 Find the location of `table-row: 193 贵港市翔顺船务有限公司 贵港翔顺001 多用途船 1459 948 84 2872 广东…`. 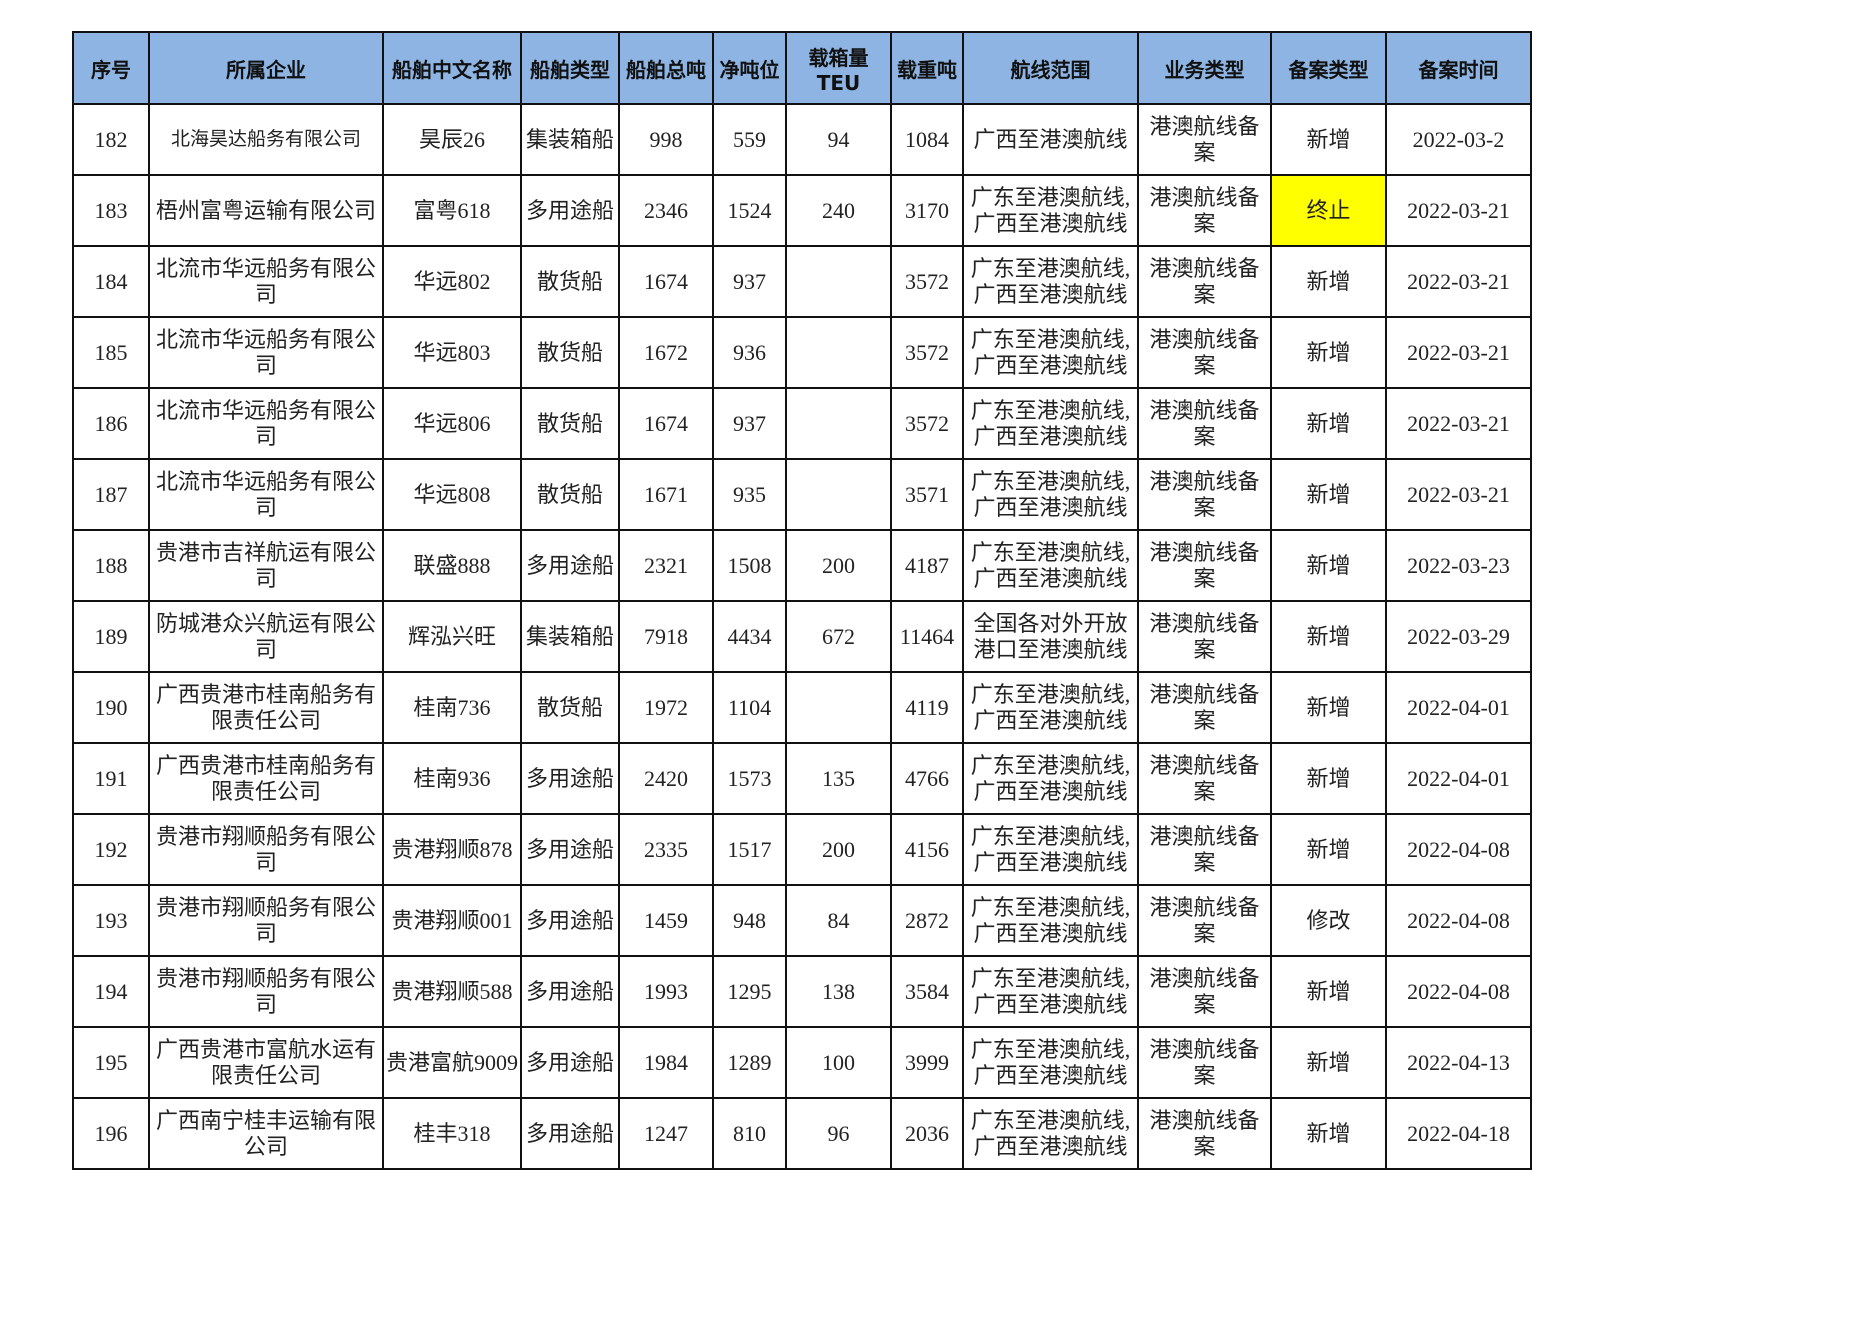

table-row: 193 贵港市翔顺船务有限公司 贵港翔顺001 多用途船 1459 948 84 2872 广东… is located at coordinates (802, 920).